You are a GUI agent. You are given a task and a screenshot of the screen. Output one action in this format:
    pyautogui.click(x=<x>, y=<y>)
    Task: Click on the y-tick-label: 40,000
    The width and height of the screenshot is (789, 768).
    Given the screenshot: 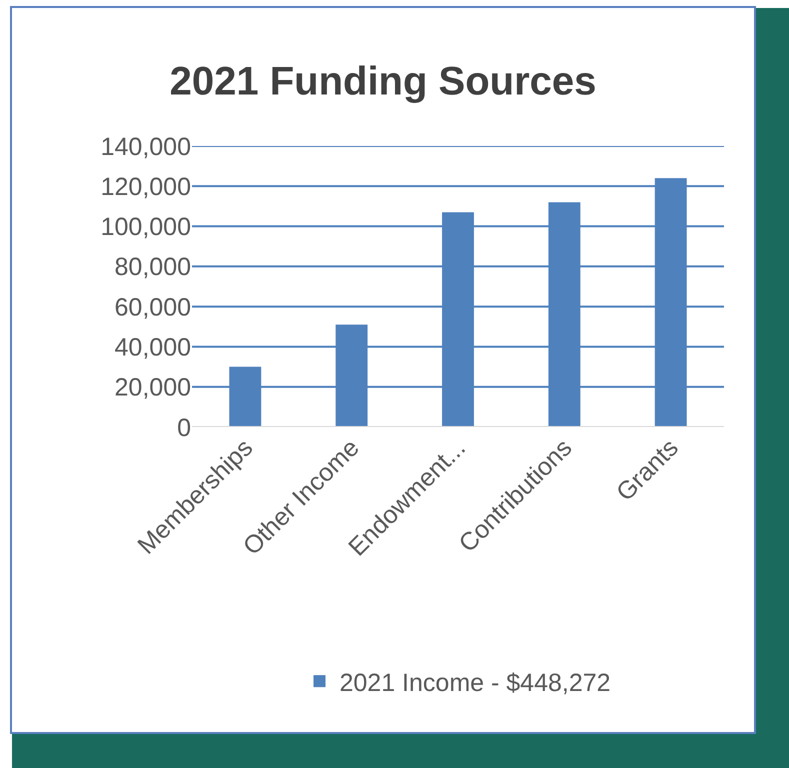 What is the action you would take?
    pyautogui.click(x=152, y=347)
    